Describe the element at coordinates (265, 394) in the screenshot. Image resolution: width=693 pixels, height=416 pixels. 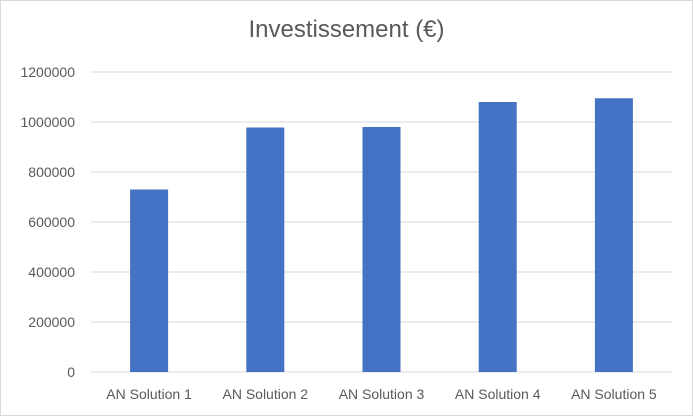
I see `x-tick-label: AN Solution 2` at that location.